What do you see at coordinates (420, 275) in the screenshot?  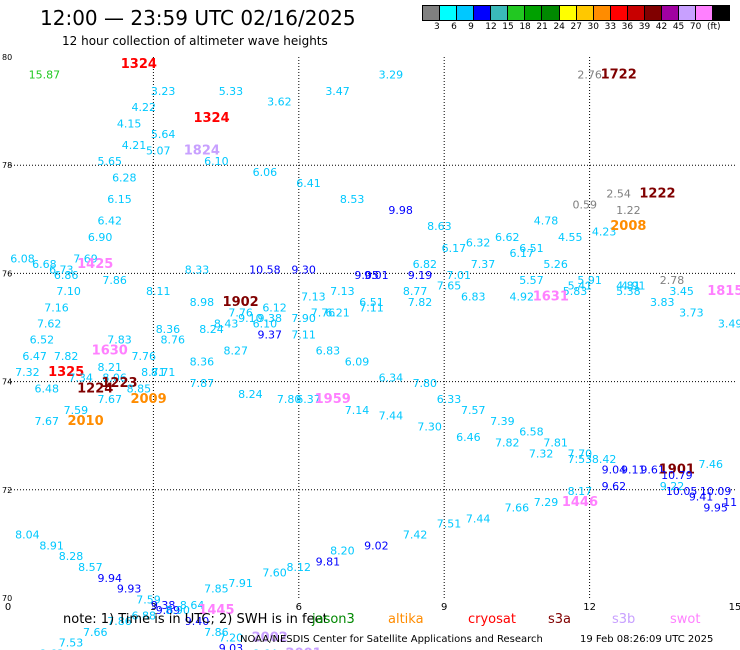 I see `wave-height-label: 9.19` at bounding box center [420, 275].